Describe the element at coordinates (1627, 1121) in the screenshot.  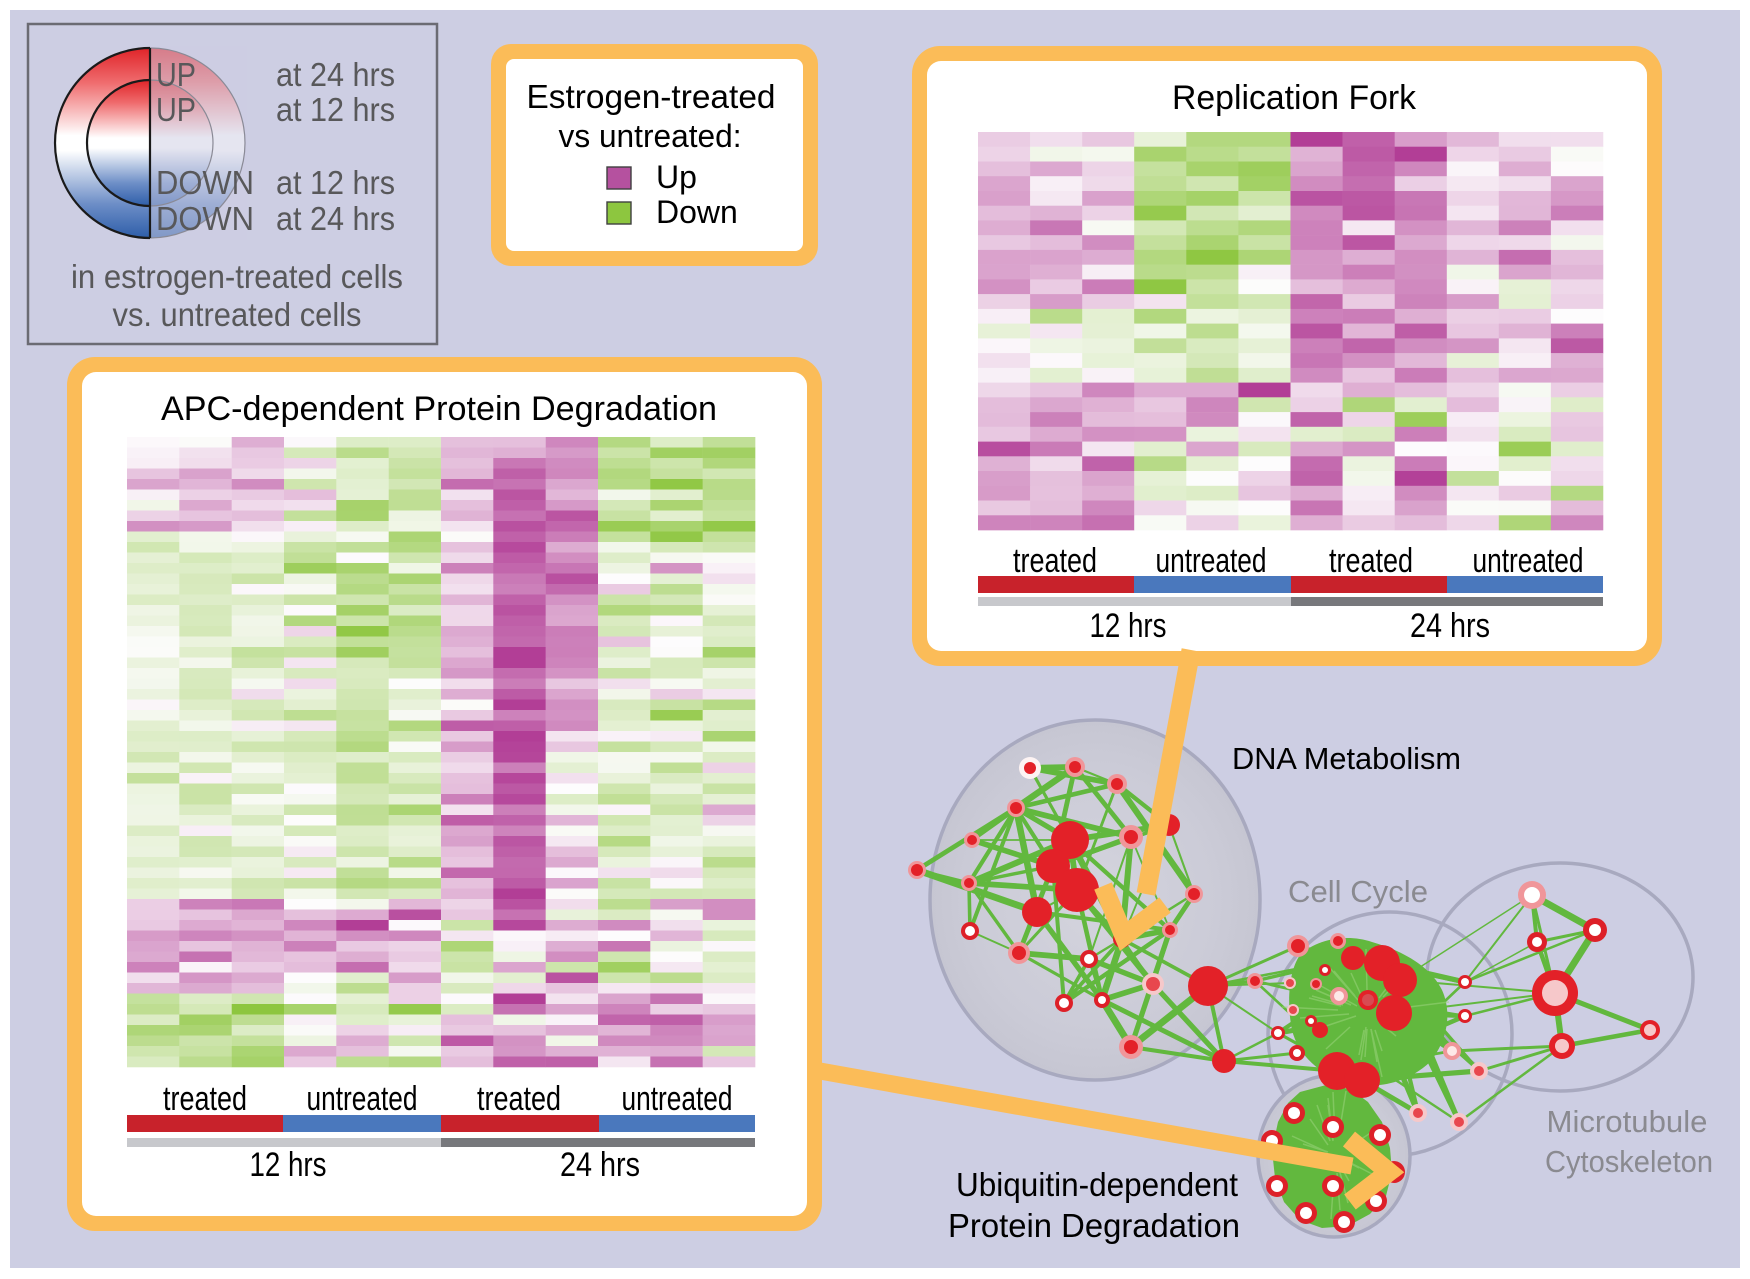
I see `svg-text: Microtubule` at that location.